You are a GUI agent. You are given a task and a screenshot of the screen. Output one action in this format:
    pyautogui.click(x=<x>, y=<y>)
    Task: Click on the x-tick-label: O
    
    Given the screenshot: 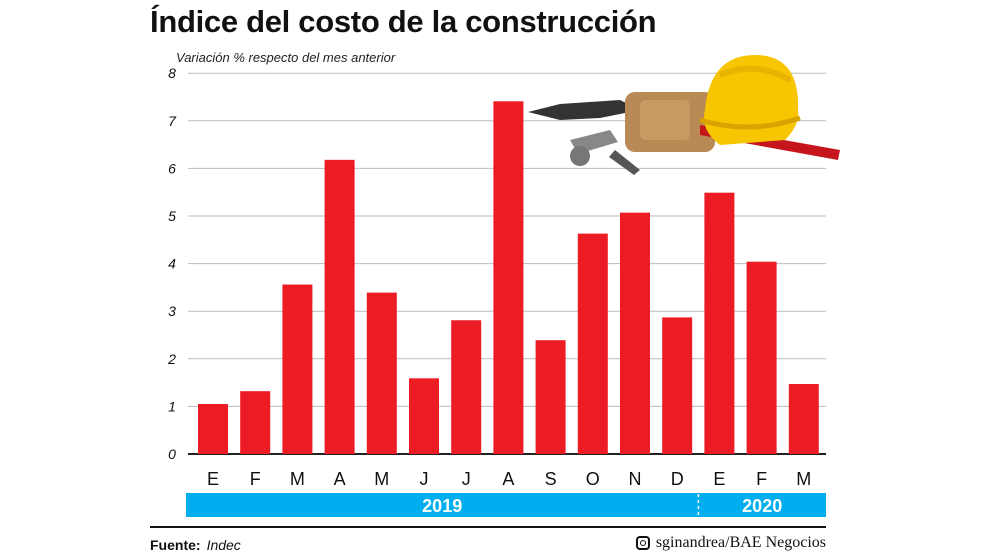 What is the action you would take?
    pyautogui.click(x=593, y=479)
    